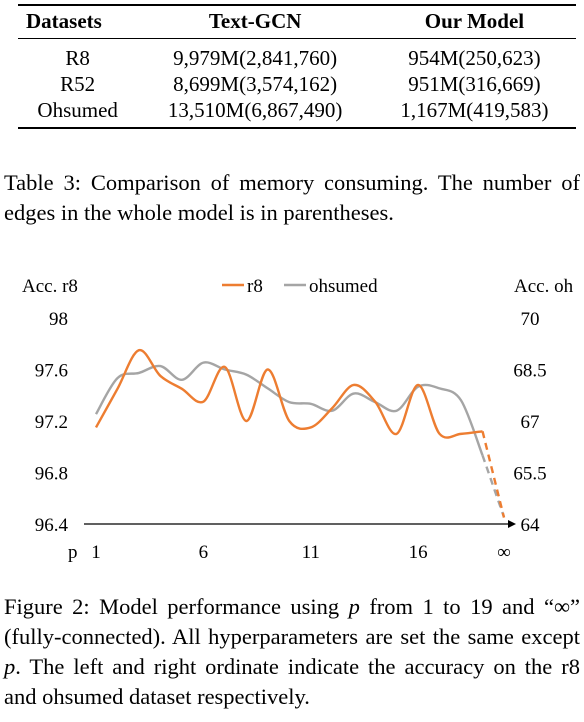  Describe the element at coordinates (73, 552) in the screenshot. I see `x-axis-label: p` at that location.